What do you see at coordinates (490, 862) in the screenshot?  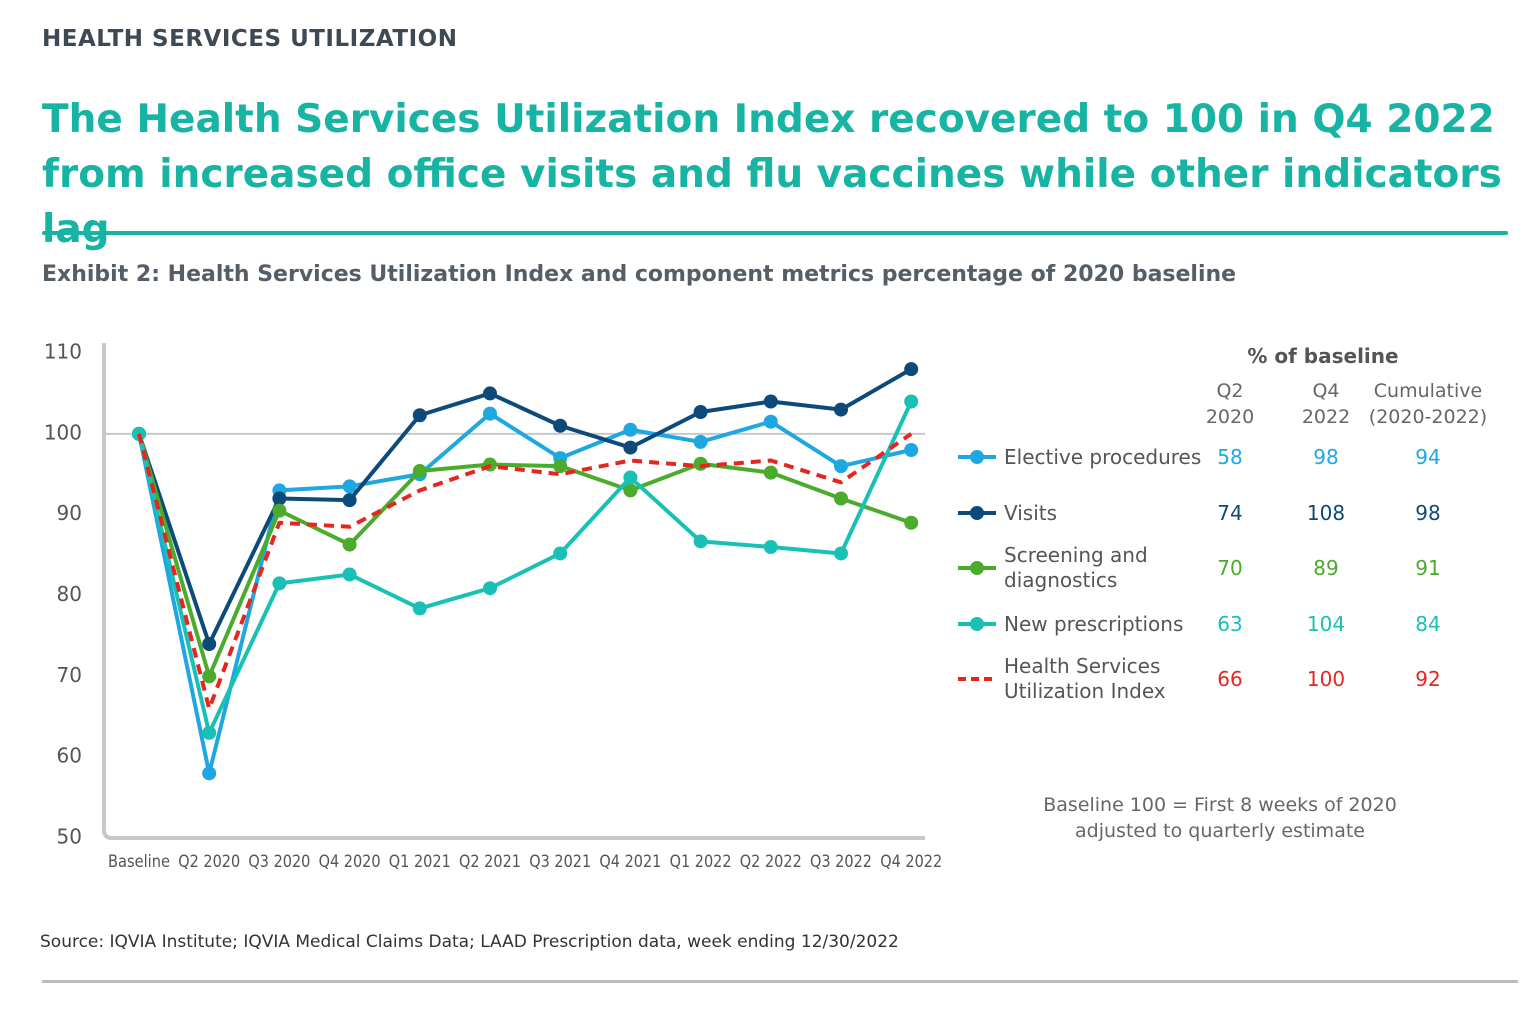 I see `x-tick-label: Q2 2021` at bounding box center [490, 862].